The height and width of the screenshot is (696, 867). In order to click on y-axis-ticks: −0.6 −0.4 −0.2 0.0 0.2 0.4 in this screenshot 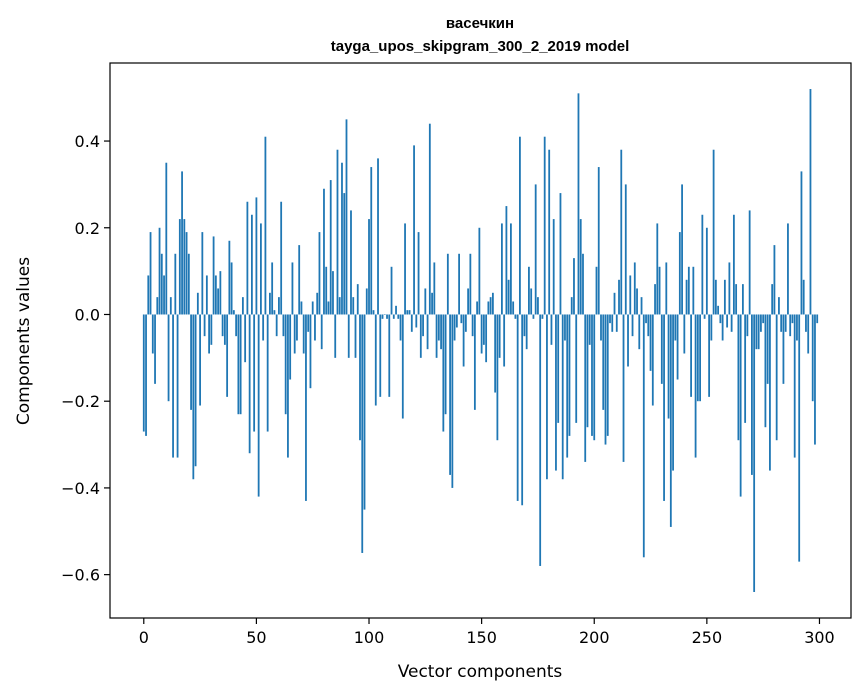, I will do `click(85, 358)`.